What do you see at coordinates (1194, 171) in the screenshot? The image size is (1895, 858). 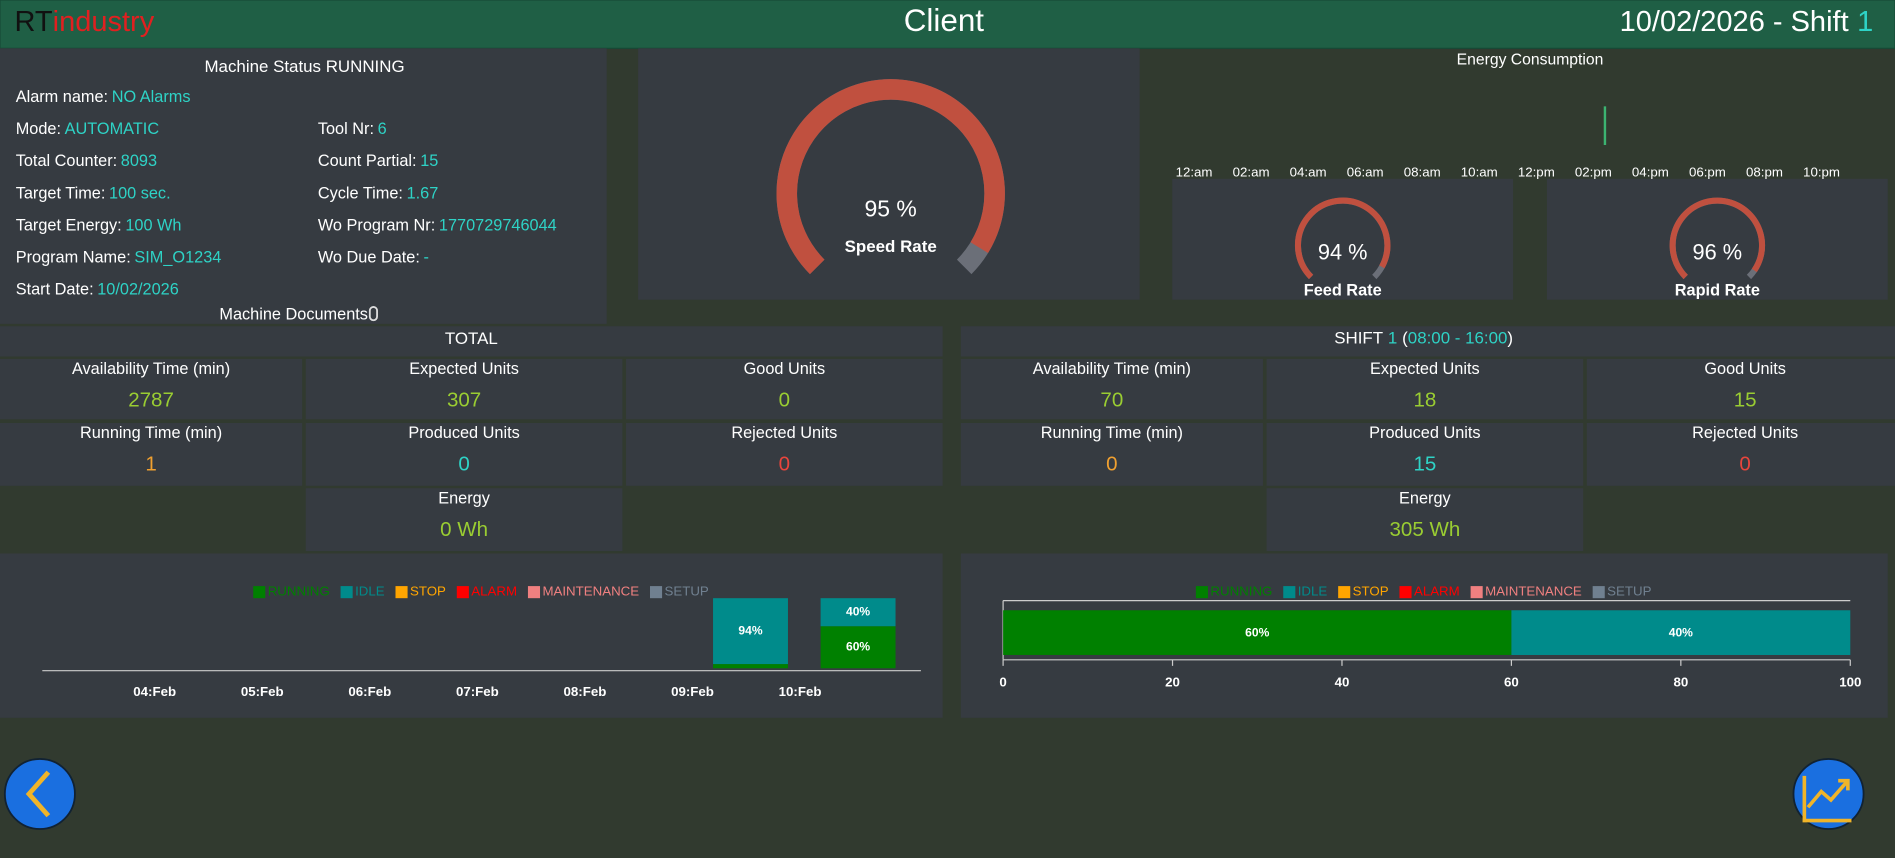 I see `x-tick-label: 12:am` at bounding box center [1194, 171].